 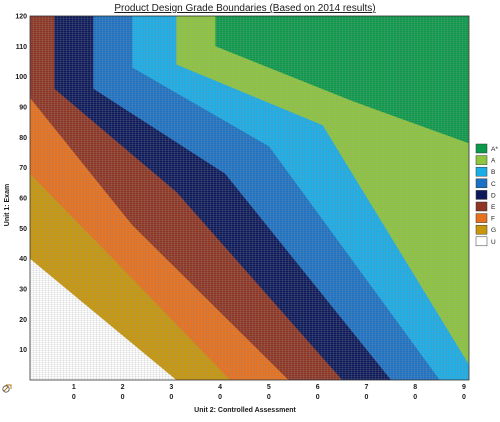 I want to click on y-tick-label: 110, so click(x=21, y=47).